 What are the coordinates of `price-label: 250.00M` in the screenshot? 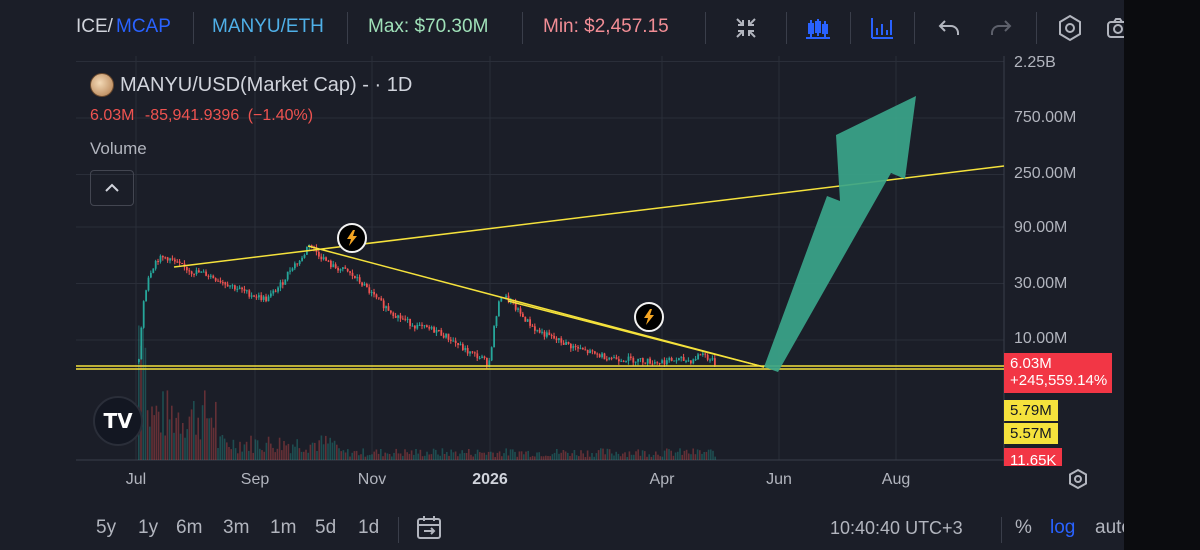 It's located at (1045, 173).